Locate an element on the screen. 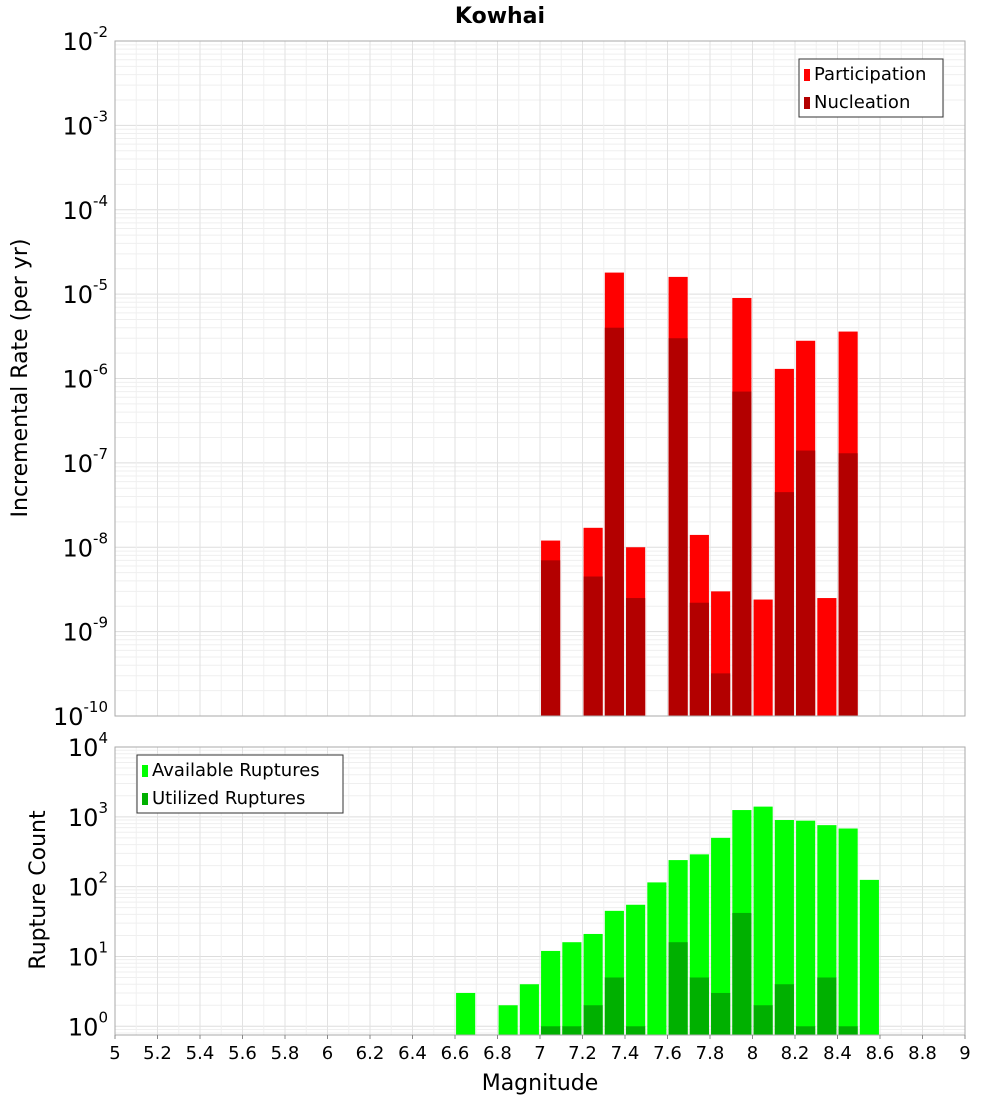 The width and height of the screenshot is (1000, 1100). y-tick-label: 10² is located at coordinates (88, 885).